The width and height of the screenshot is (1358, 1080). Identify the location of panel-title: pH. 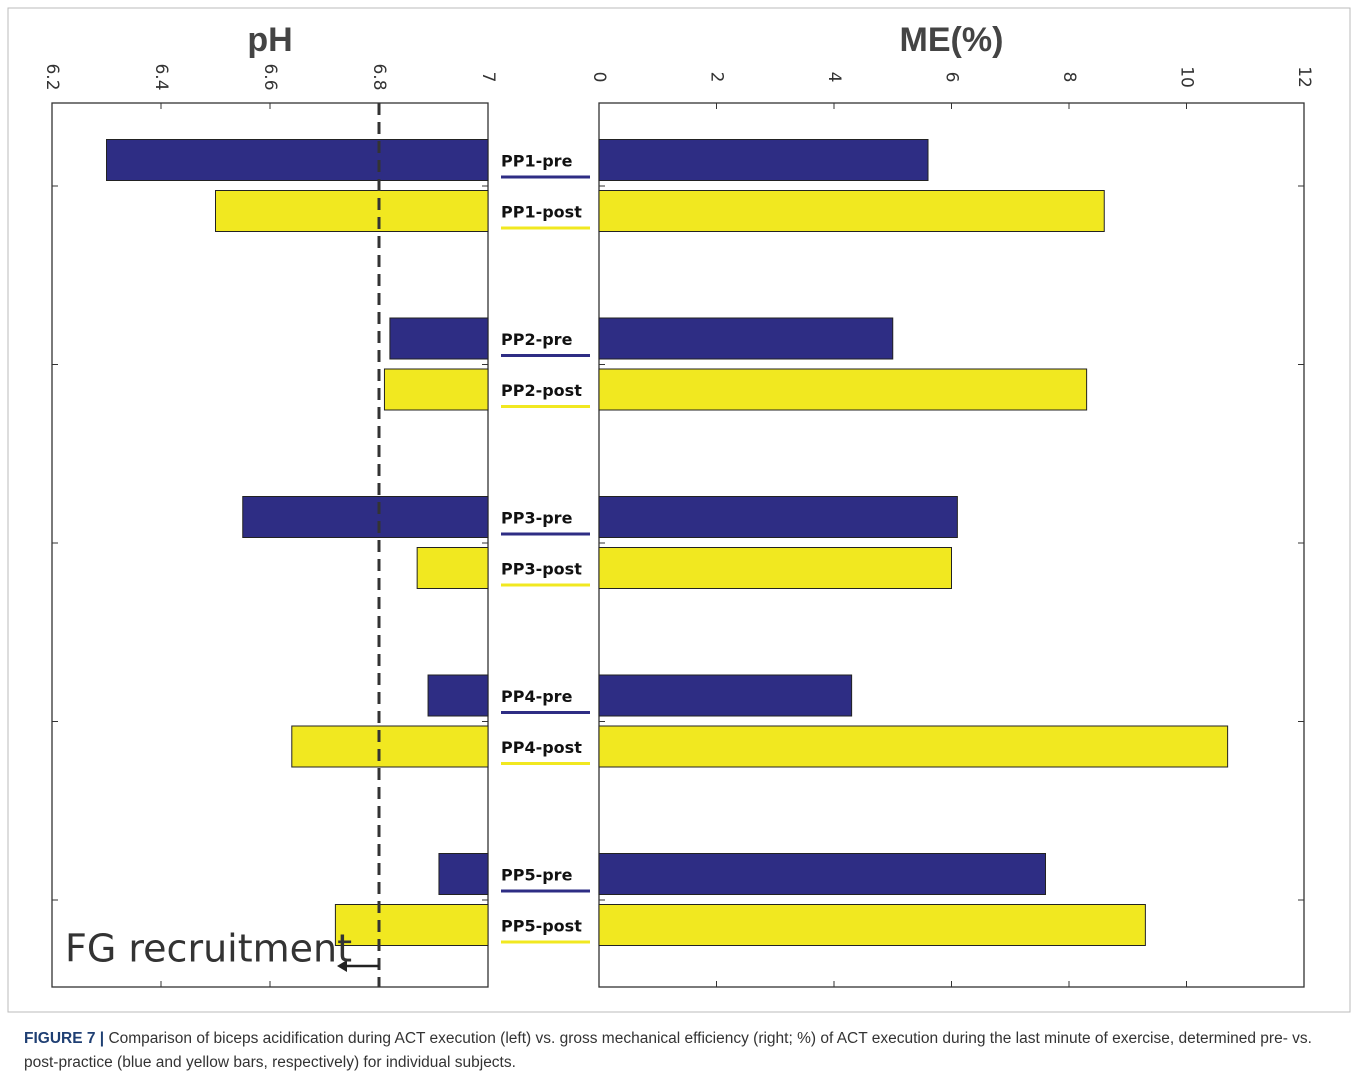
(269, 40).